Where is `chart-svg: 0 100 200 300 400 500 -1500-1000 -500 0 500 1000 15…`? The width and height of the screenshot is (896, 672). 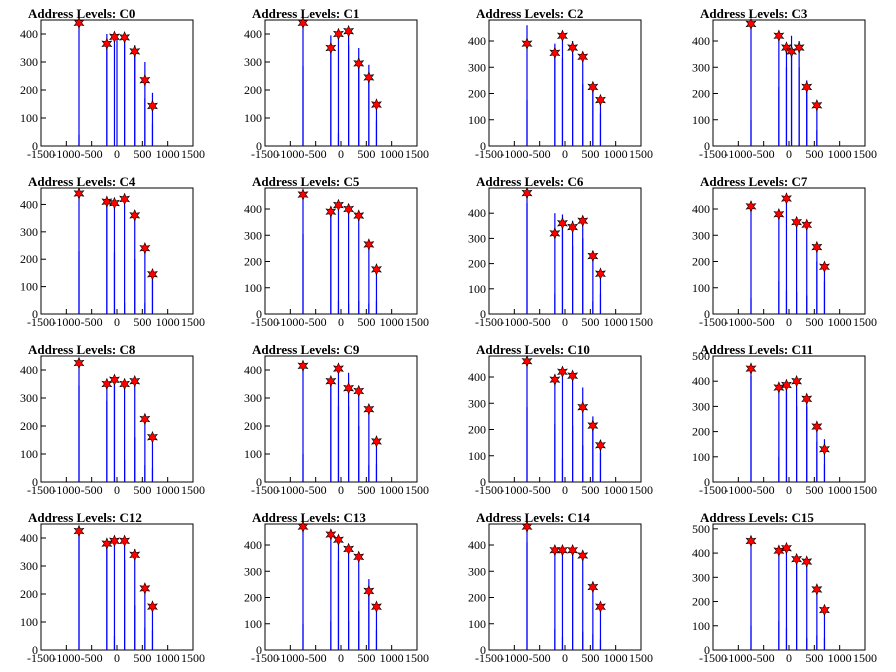
chart-svg: 0 100 200 300 400 500 -1500-1000 -500 0 500 1000 15… is located at coordinates (784, 423).